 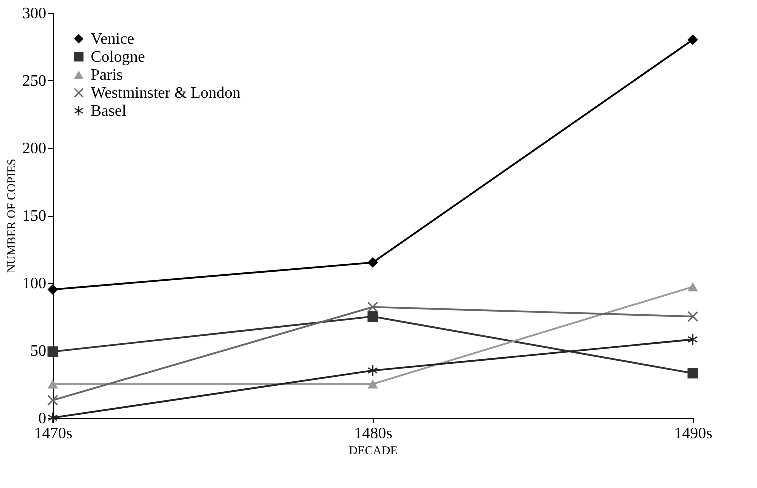 What do you see at coordinates (118, 57) in the screenshot?
I see `legend-label: Cologne` at bounding box center [118, 57].